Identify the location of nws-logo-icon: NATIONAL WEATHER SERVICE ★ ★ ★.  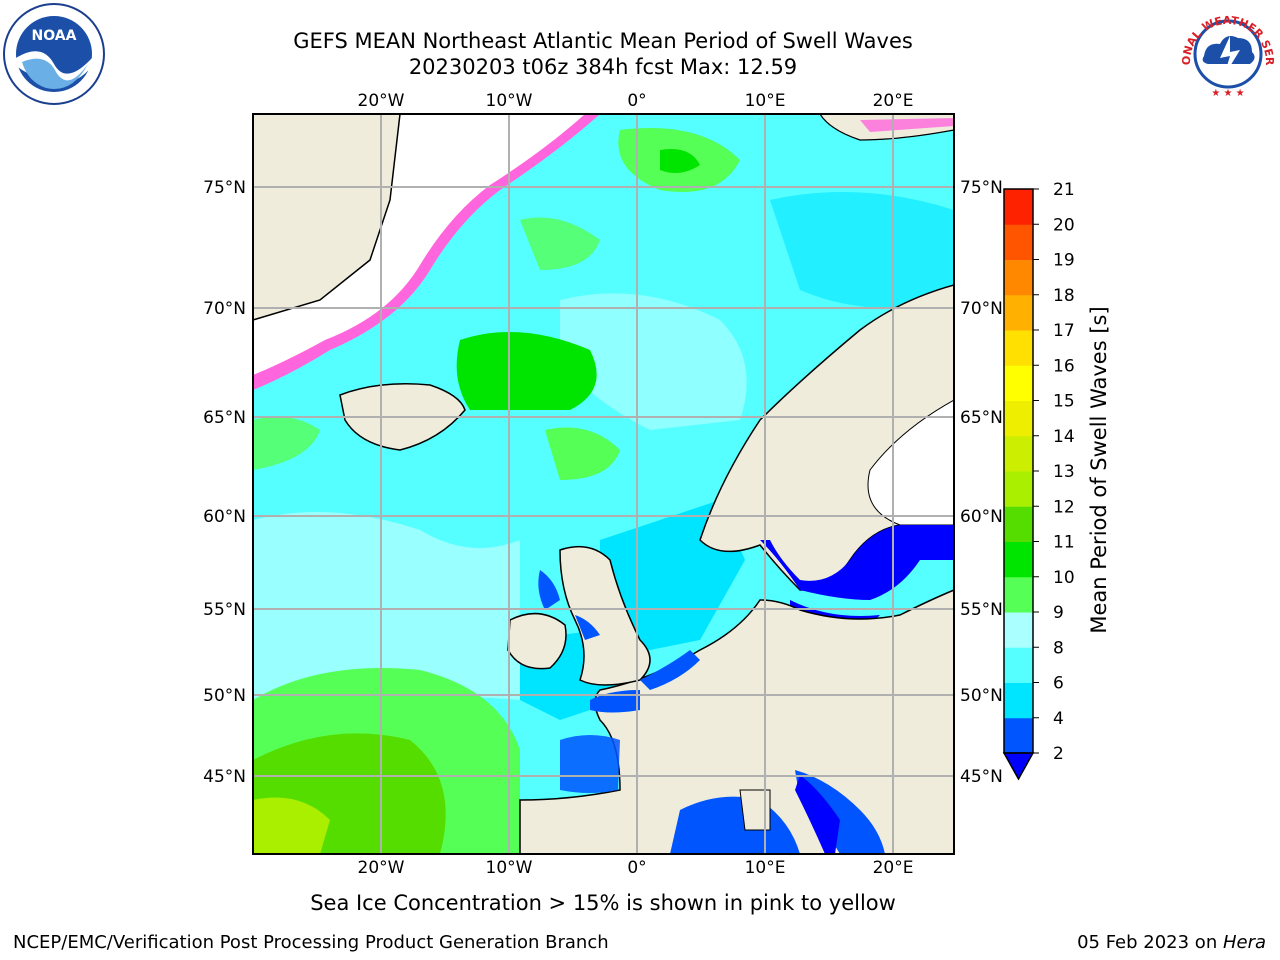
(1227, 53).